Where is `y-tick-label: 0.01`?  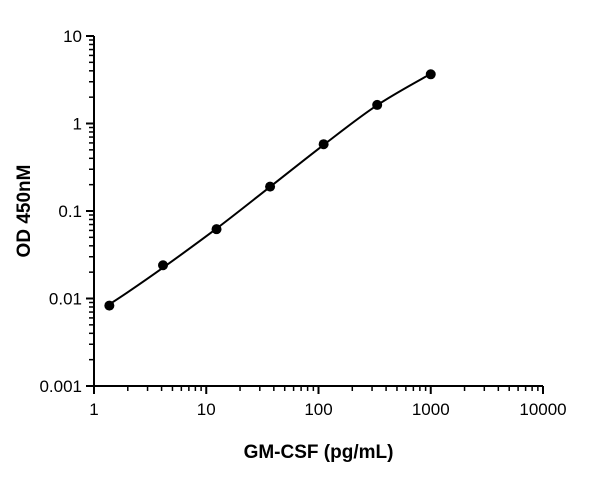 y-tick-label: 0.01 is located at coordinates (65, 299).